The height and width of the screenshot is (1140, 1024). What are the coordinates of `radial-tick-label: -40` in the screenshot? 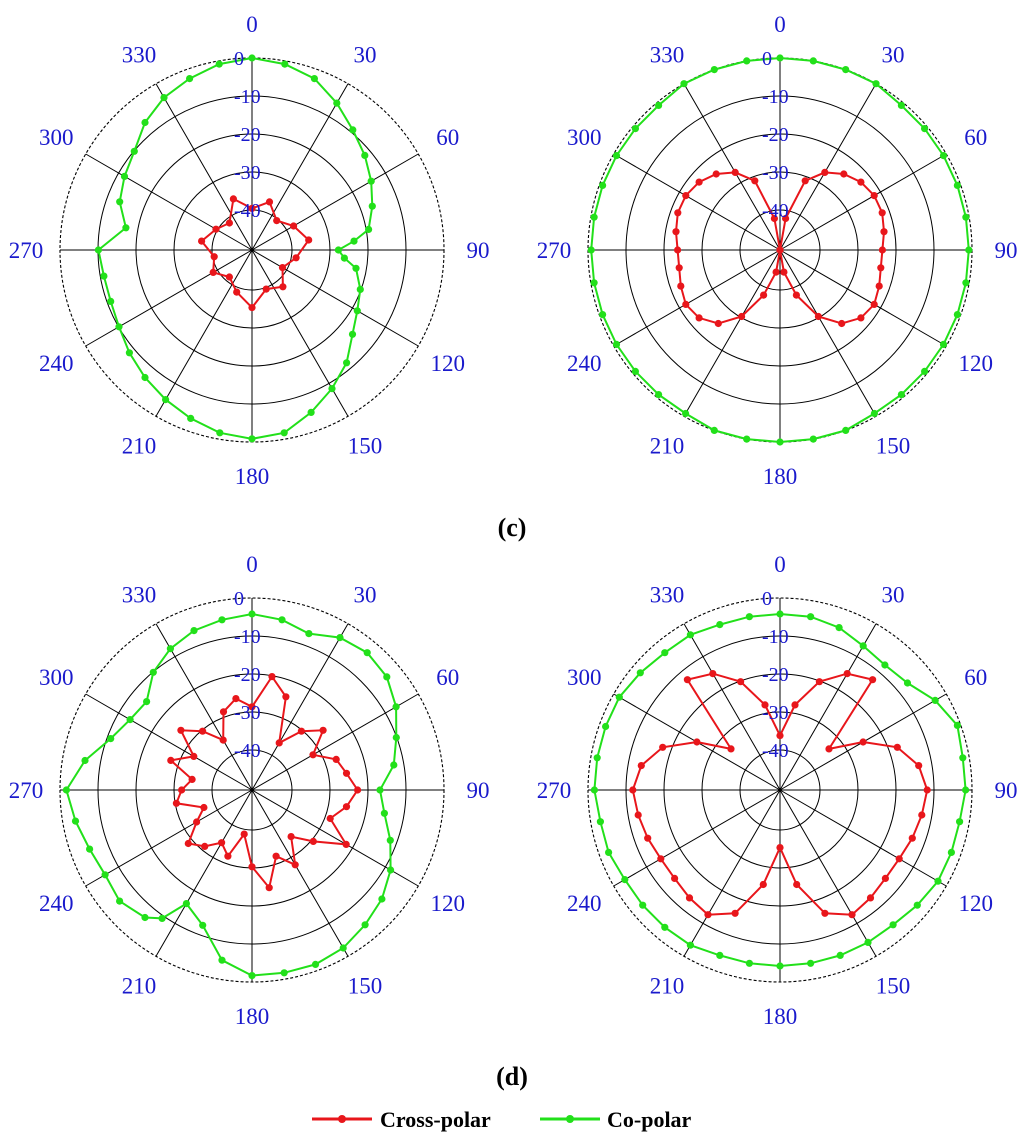 It's located at (775, 211).